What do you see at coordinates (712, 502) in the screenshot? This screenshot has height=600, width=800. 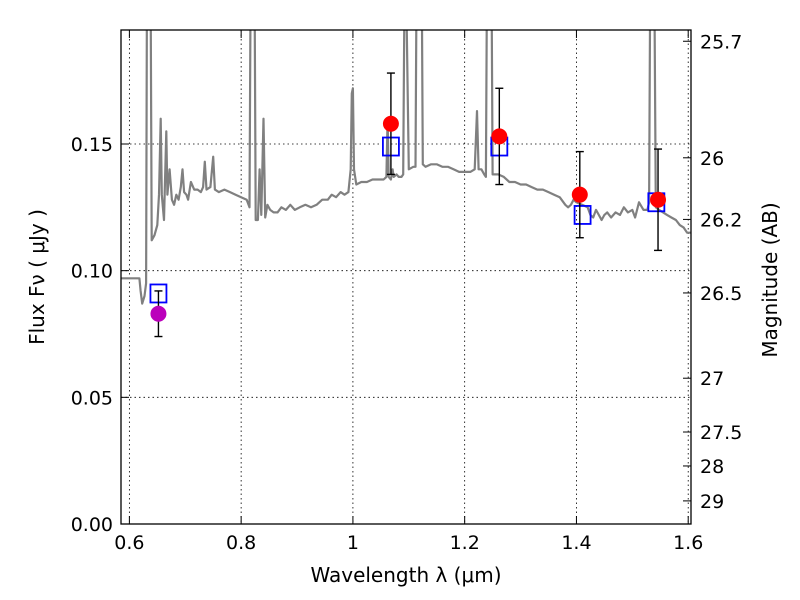 I see `mag-tick-label: 29` at bounding box center [712, 502].